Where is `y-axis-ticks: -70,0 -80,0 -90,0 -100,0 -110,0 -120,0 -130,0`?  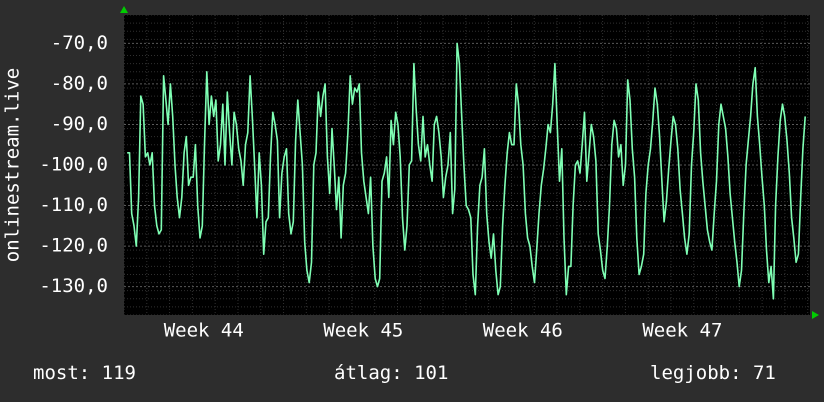
y-axis-ticks: -70,0 -80,0 -90,0 -100,0 -110,0 -120,0 -130,0 is located at coordinates (73, 164).